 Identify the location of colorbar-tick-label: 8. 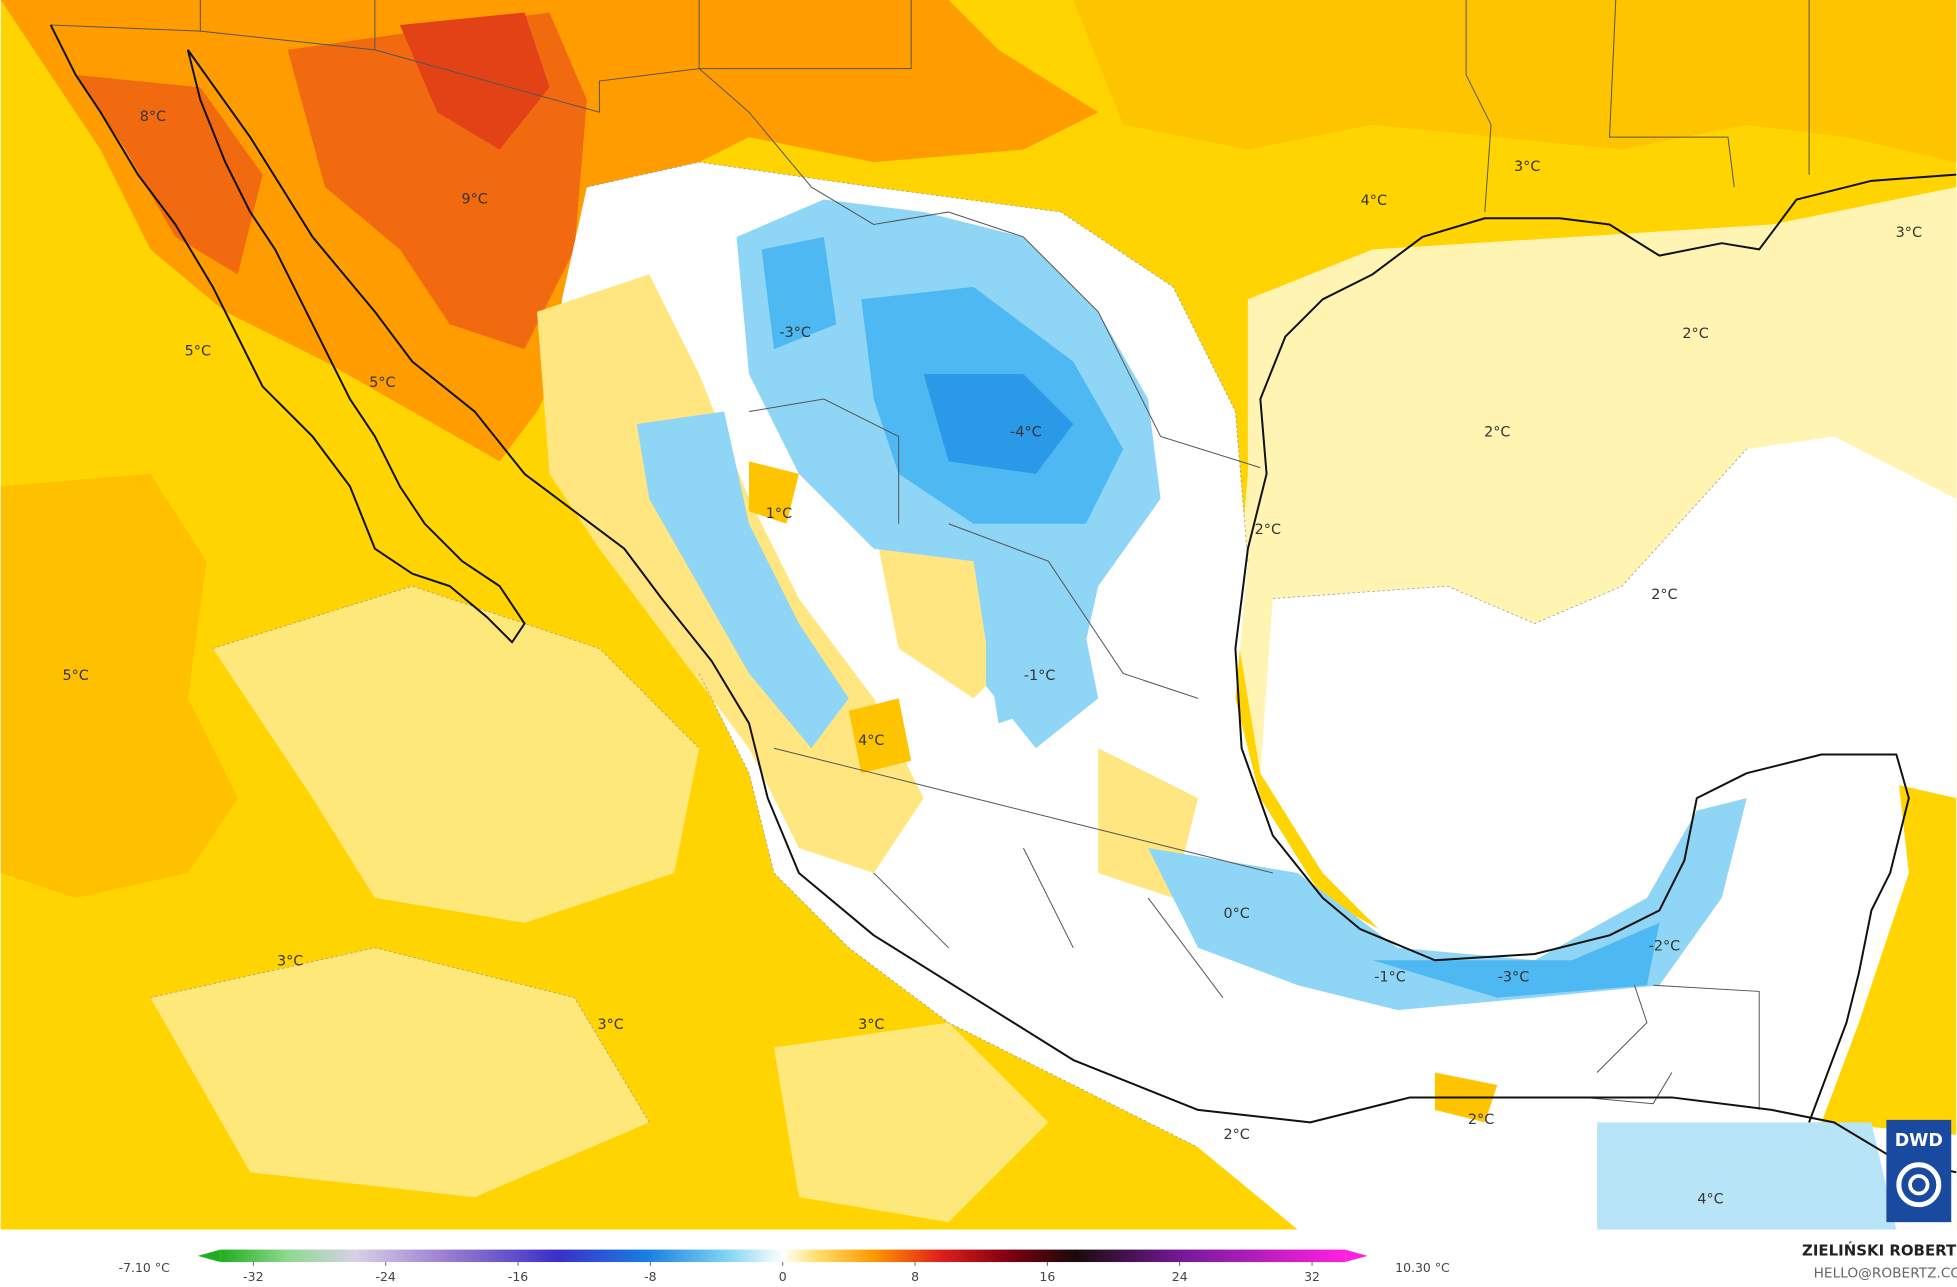
(915, 1276).